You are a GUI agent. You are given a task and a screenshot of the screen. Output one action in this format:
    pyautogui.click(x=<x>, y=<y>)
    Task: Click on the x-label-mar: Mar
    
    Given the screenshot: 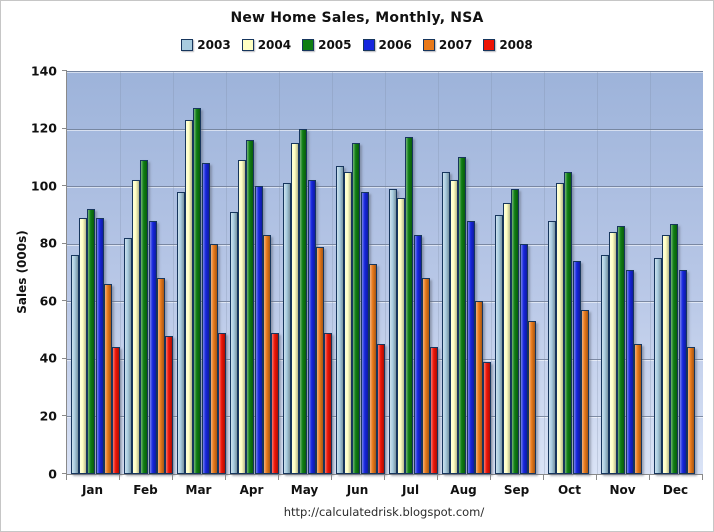 What is the action you would take?
    pyautogui.click(x=198, y=490)
    